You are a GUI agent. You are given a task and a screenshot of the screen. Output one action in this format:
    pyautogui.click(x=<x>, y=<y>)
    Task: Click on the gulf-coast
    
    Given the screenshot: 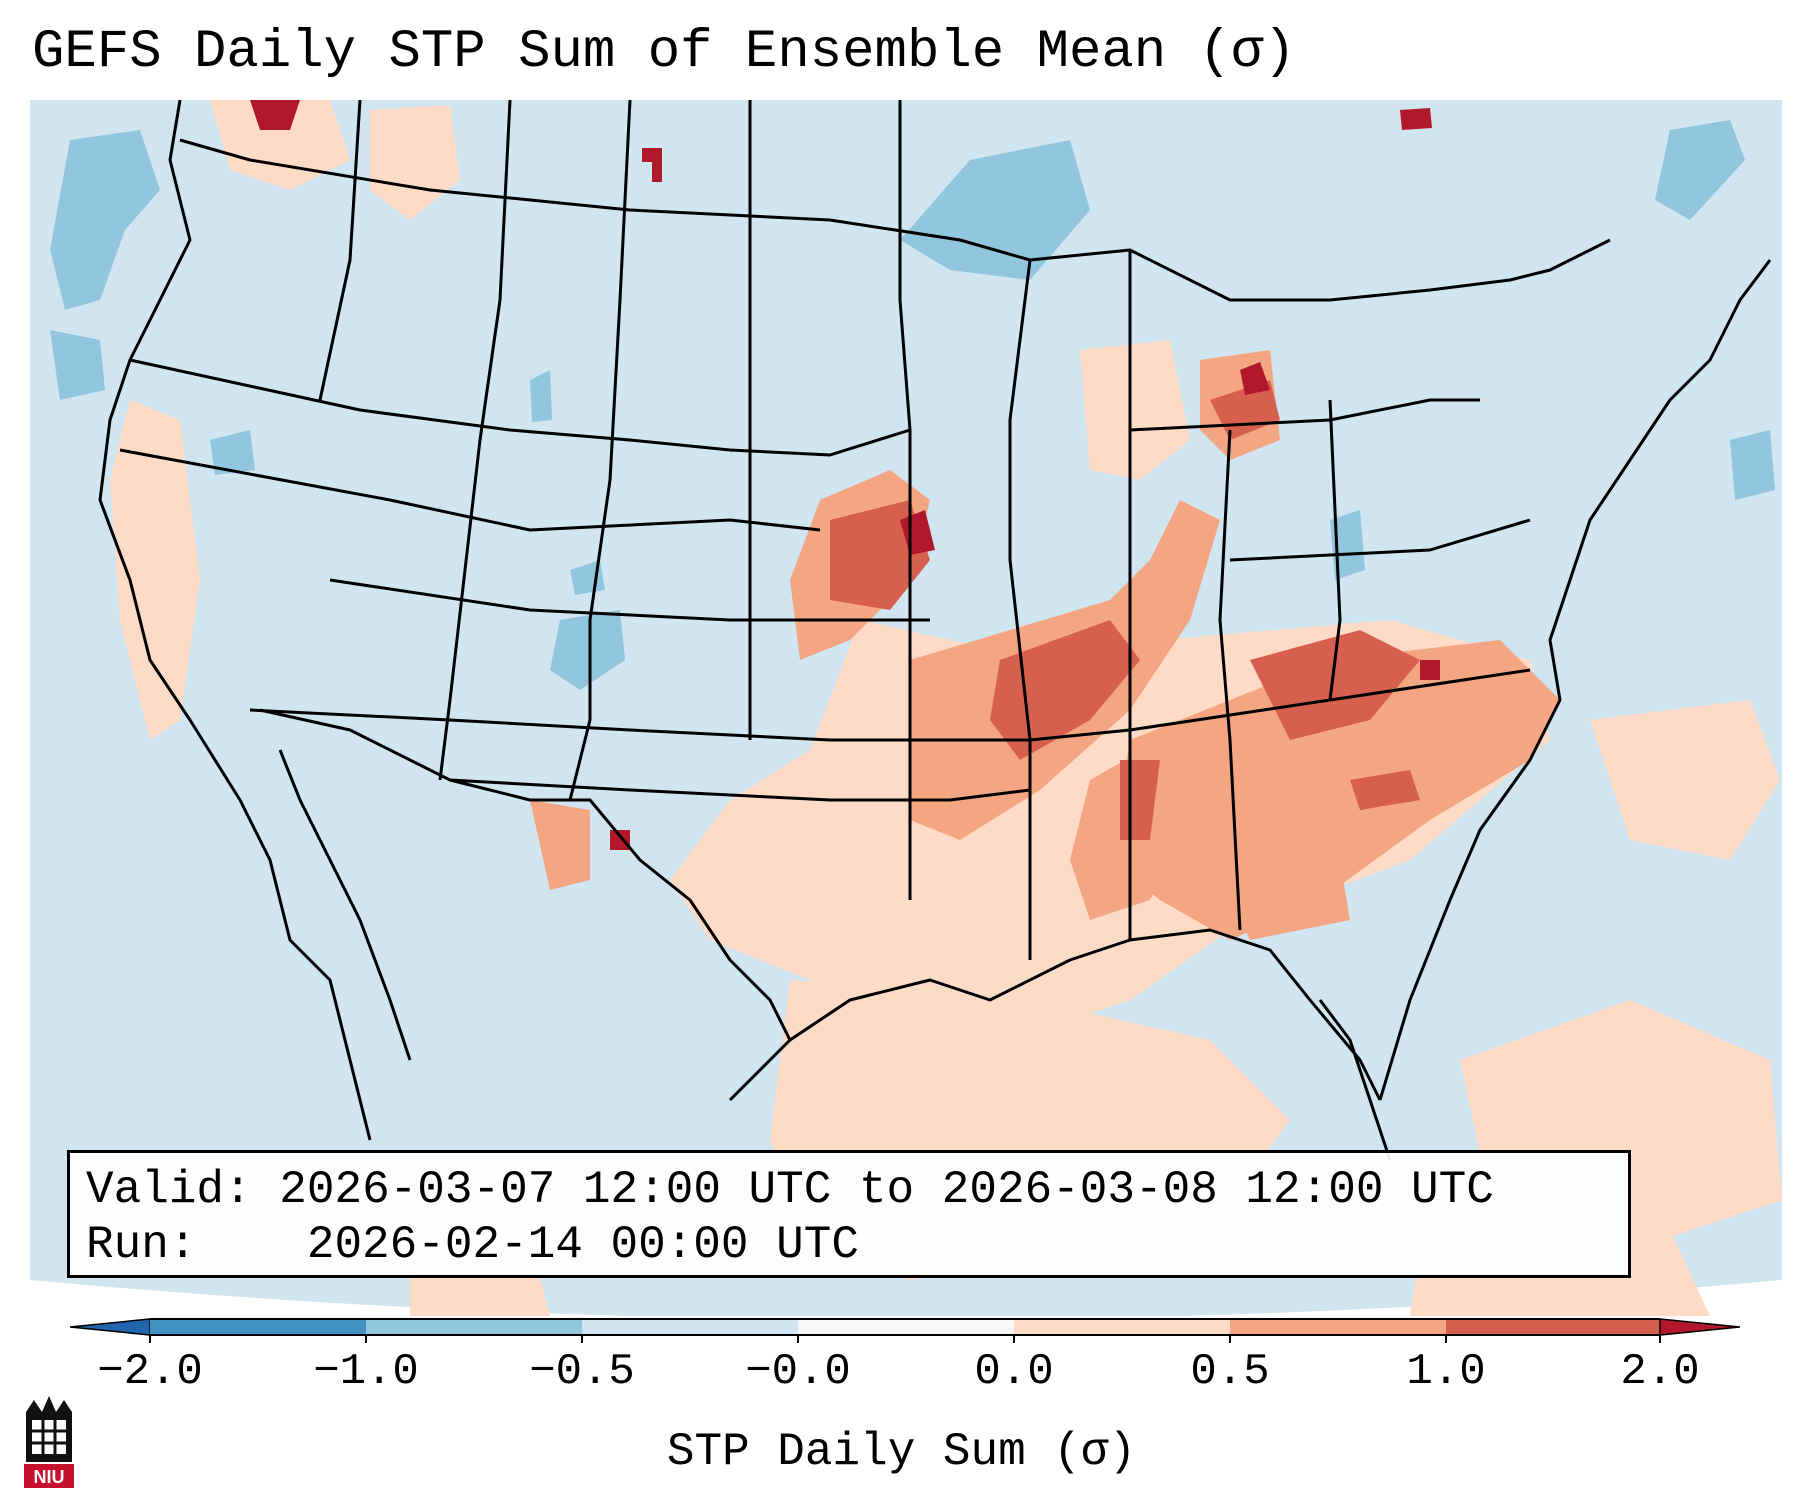 What is the action you would take?
    pyautogui.click(x=1055, y=1015)
    